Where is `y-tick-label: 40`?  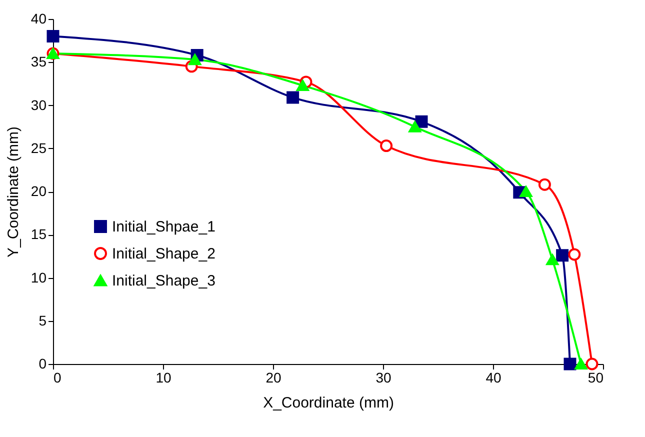 y-tick-label: 40 is located at coordinates (38, 18).